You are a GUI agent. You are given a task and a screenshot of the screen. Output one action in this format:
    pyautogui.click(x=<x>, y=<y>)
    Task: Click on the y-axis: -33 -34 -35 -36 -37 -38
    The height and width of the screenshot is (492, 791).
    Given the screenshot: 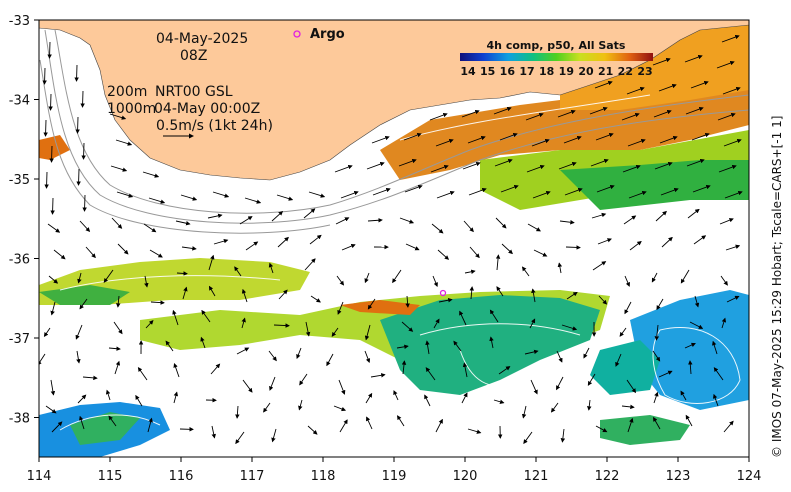 What is the action you would take?
    pyautogui.click(x=24, y=220)
    